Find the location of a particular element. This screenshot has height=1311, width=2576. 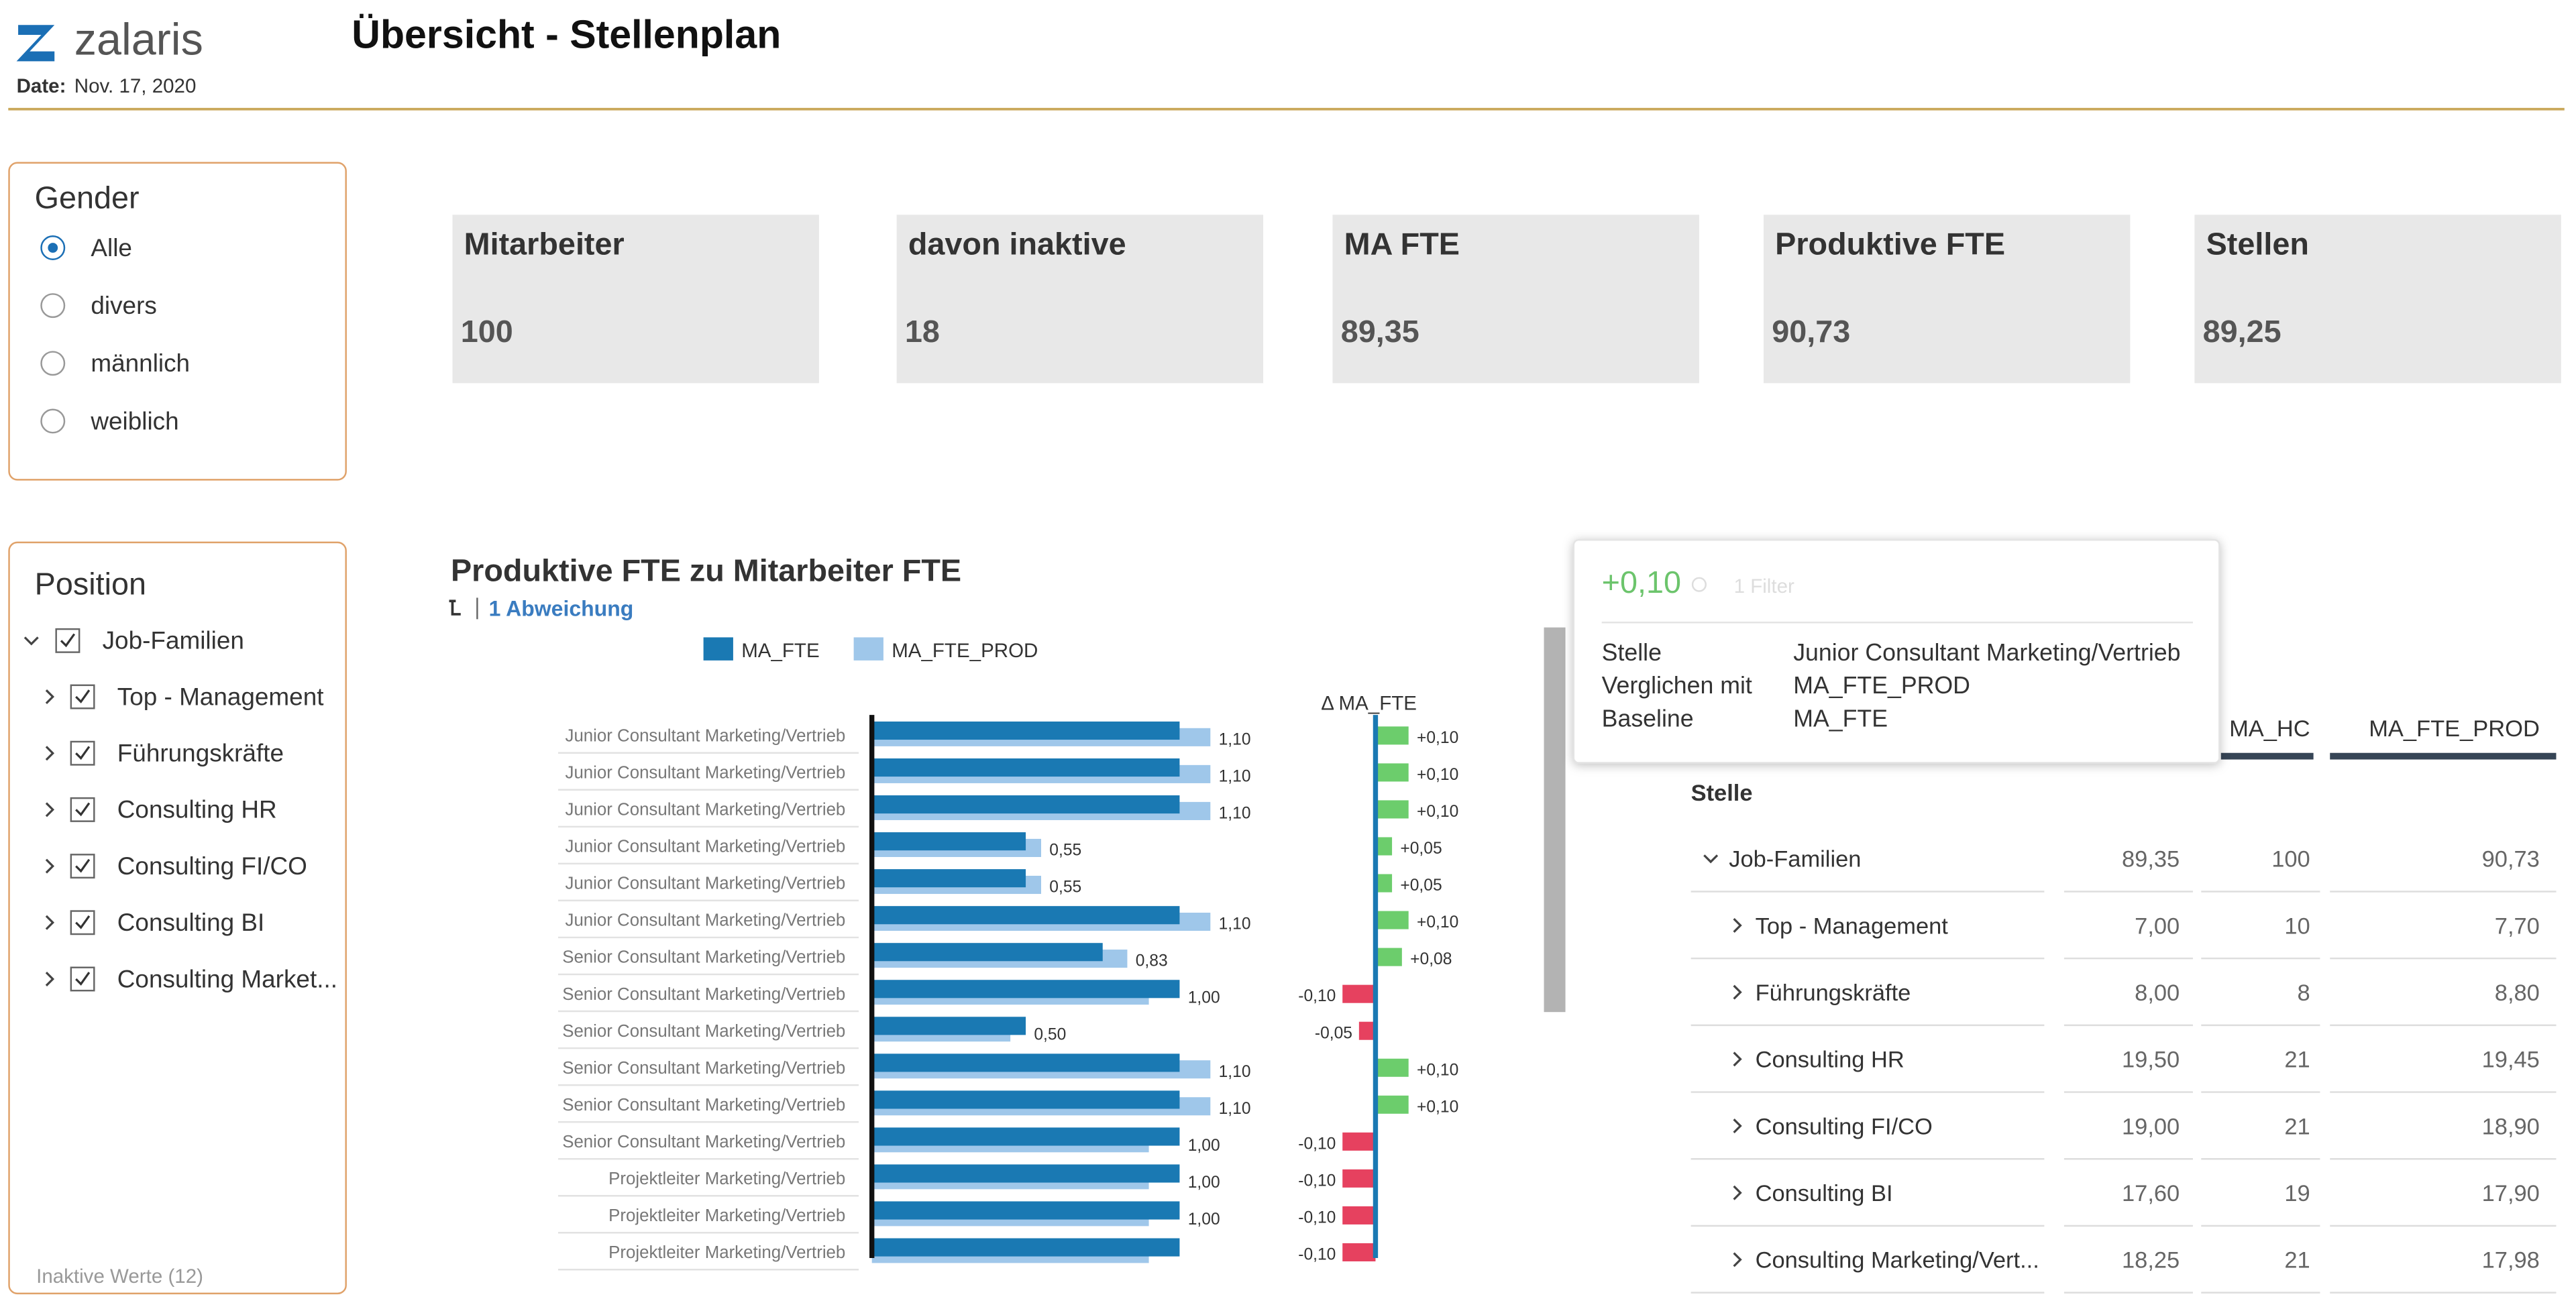

column-header: MA_HC is located at coordinates (2269, 729).